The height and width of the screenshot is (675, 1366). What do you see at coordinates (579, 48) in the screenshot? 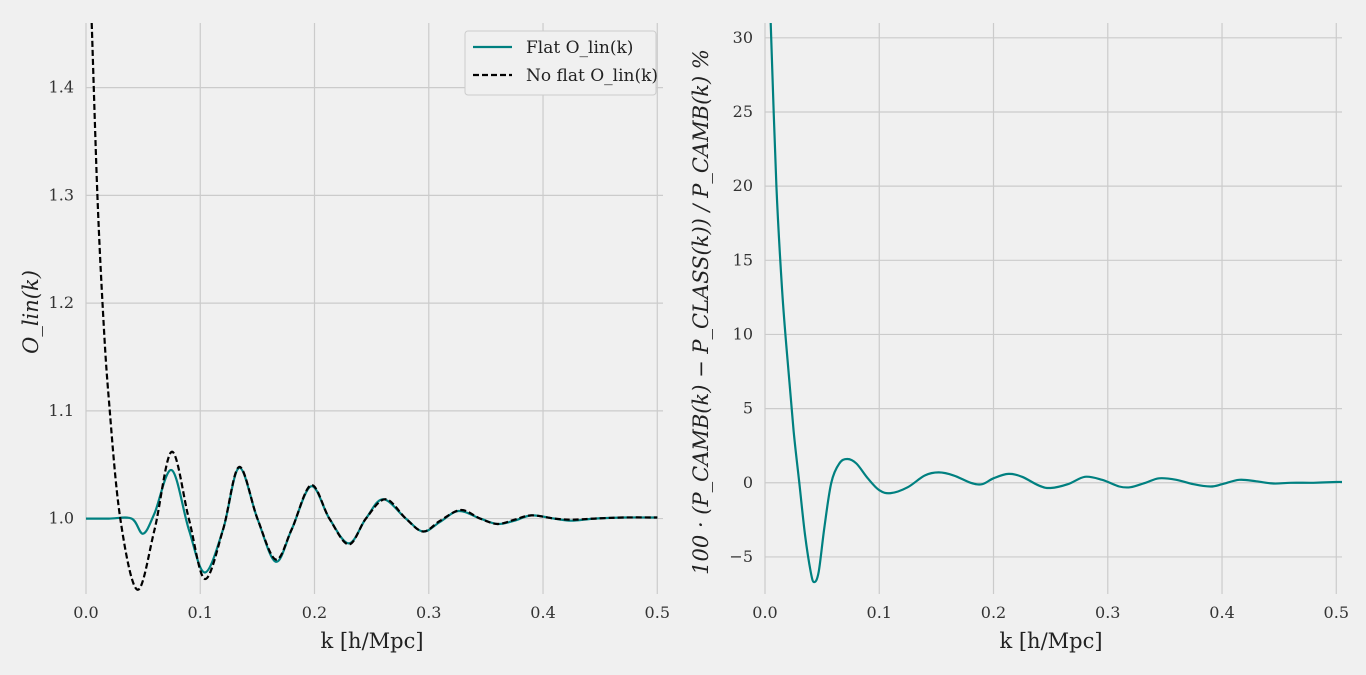
I see `legend-label-flat: Flat O_lin(k)` at bounding box center [579, 48].